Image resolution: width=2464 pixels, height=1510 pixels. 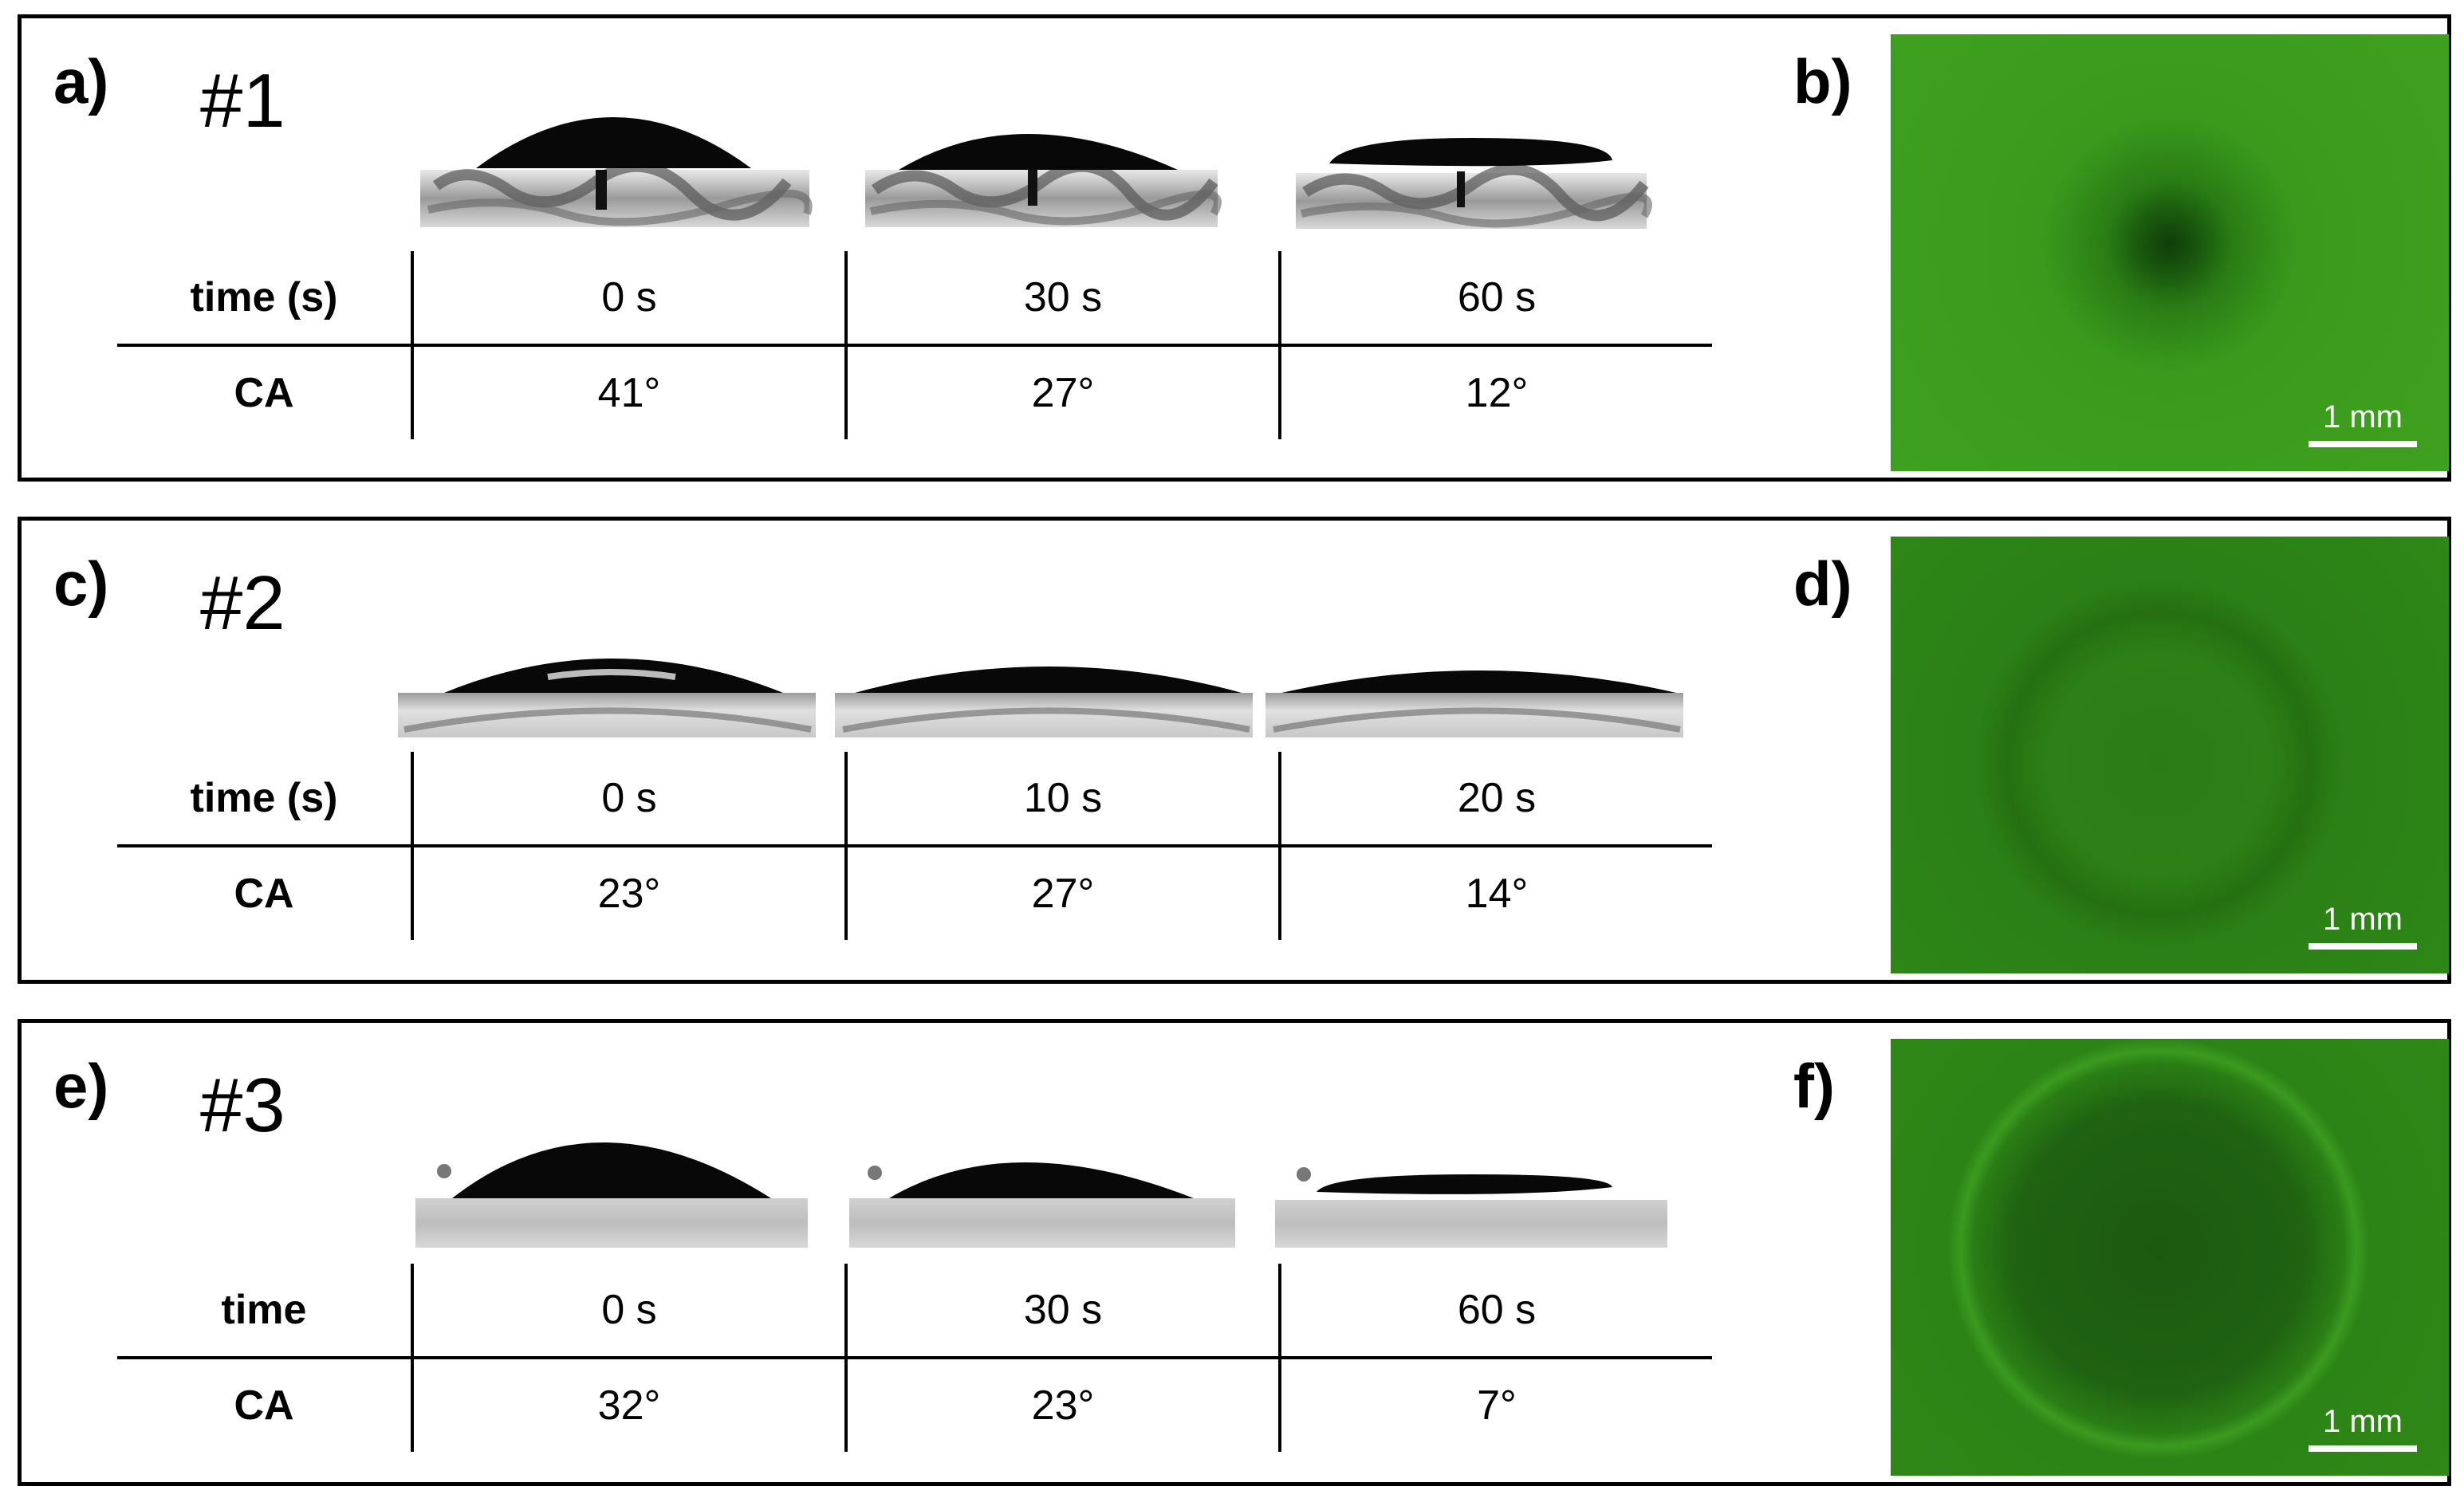 What do you see at coordinates (1497, 894) in the screenshot?
I see `ca-cell: 14°` at bounding box center [1497, 894].